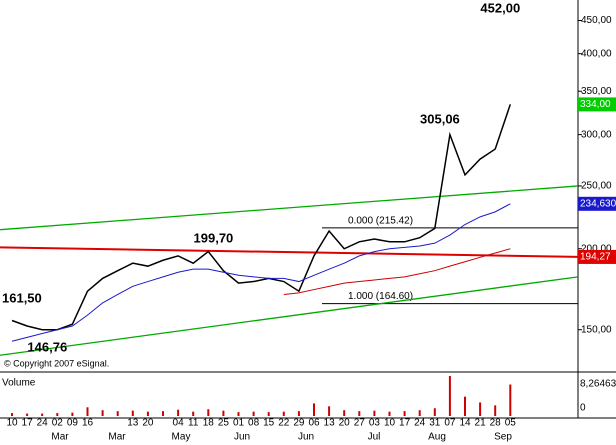 The image size is (616, 445). Describe the element at coordinates (209, 423) in the screenshot. I see `x-tick-label: 18` at that location.